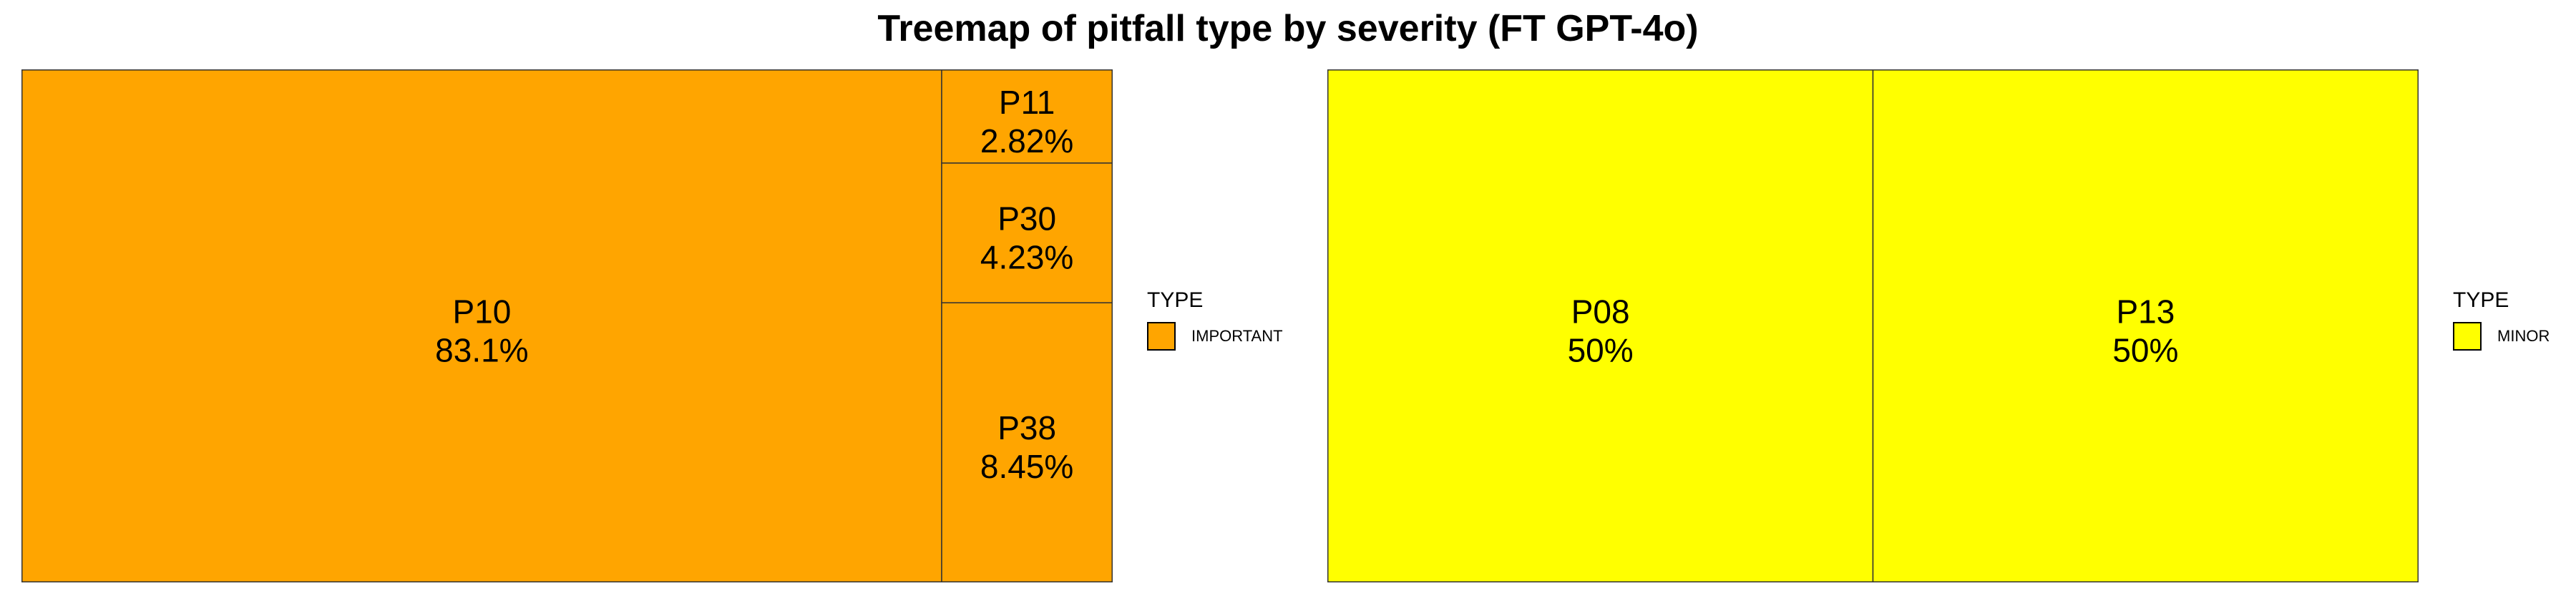 The image size is (2576, 601). I want to click on treemap-tile-p38, so click(1027, 442).